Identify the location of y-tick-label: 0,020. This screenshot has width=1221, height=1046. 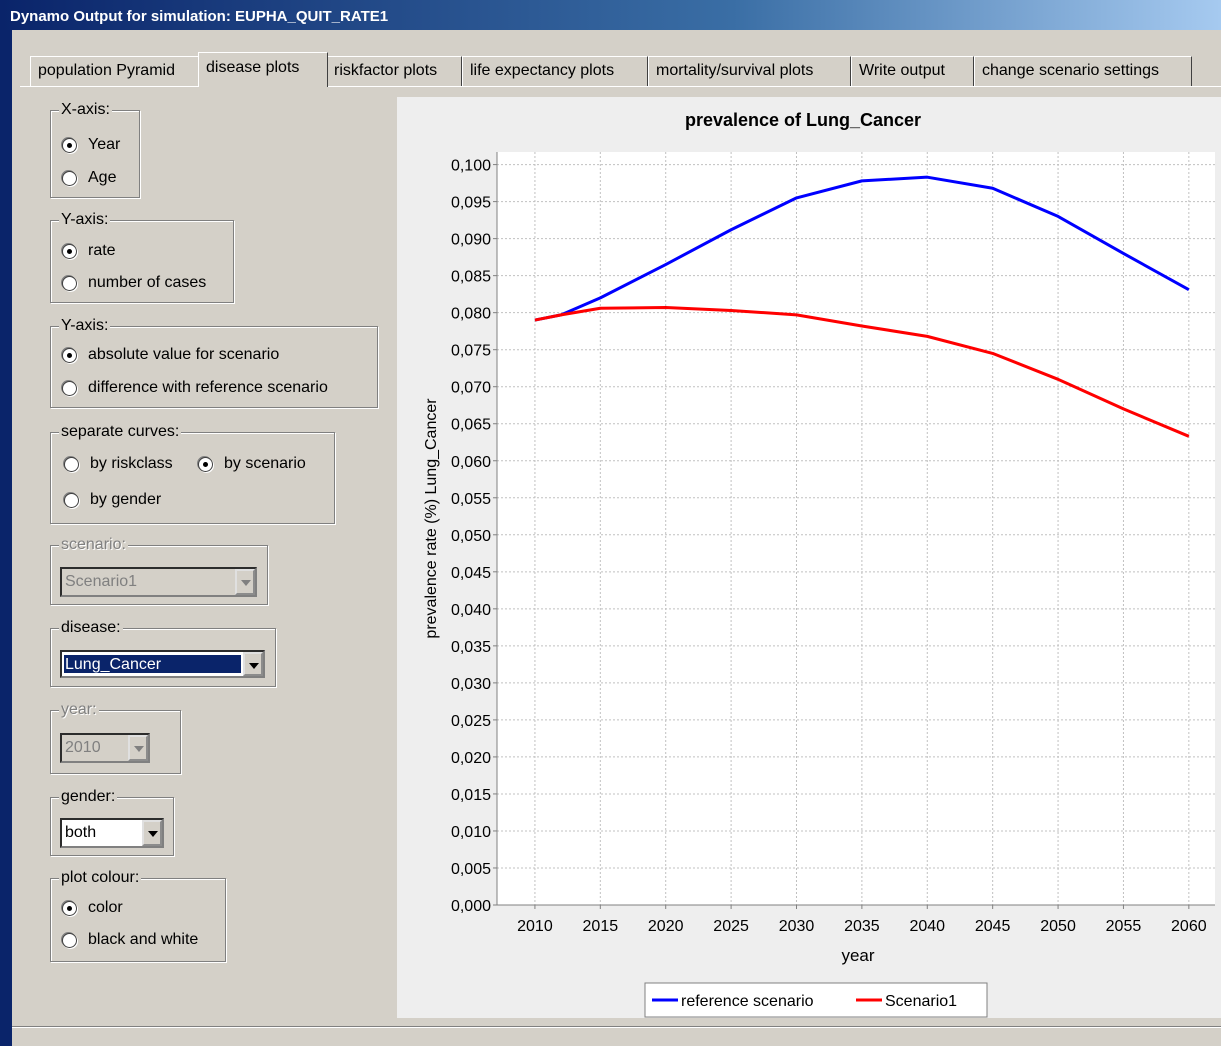
(471, 758).